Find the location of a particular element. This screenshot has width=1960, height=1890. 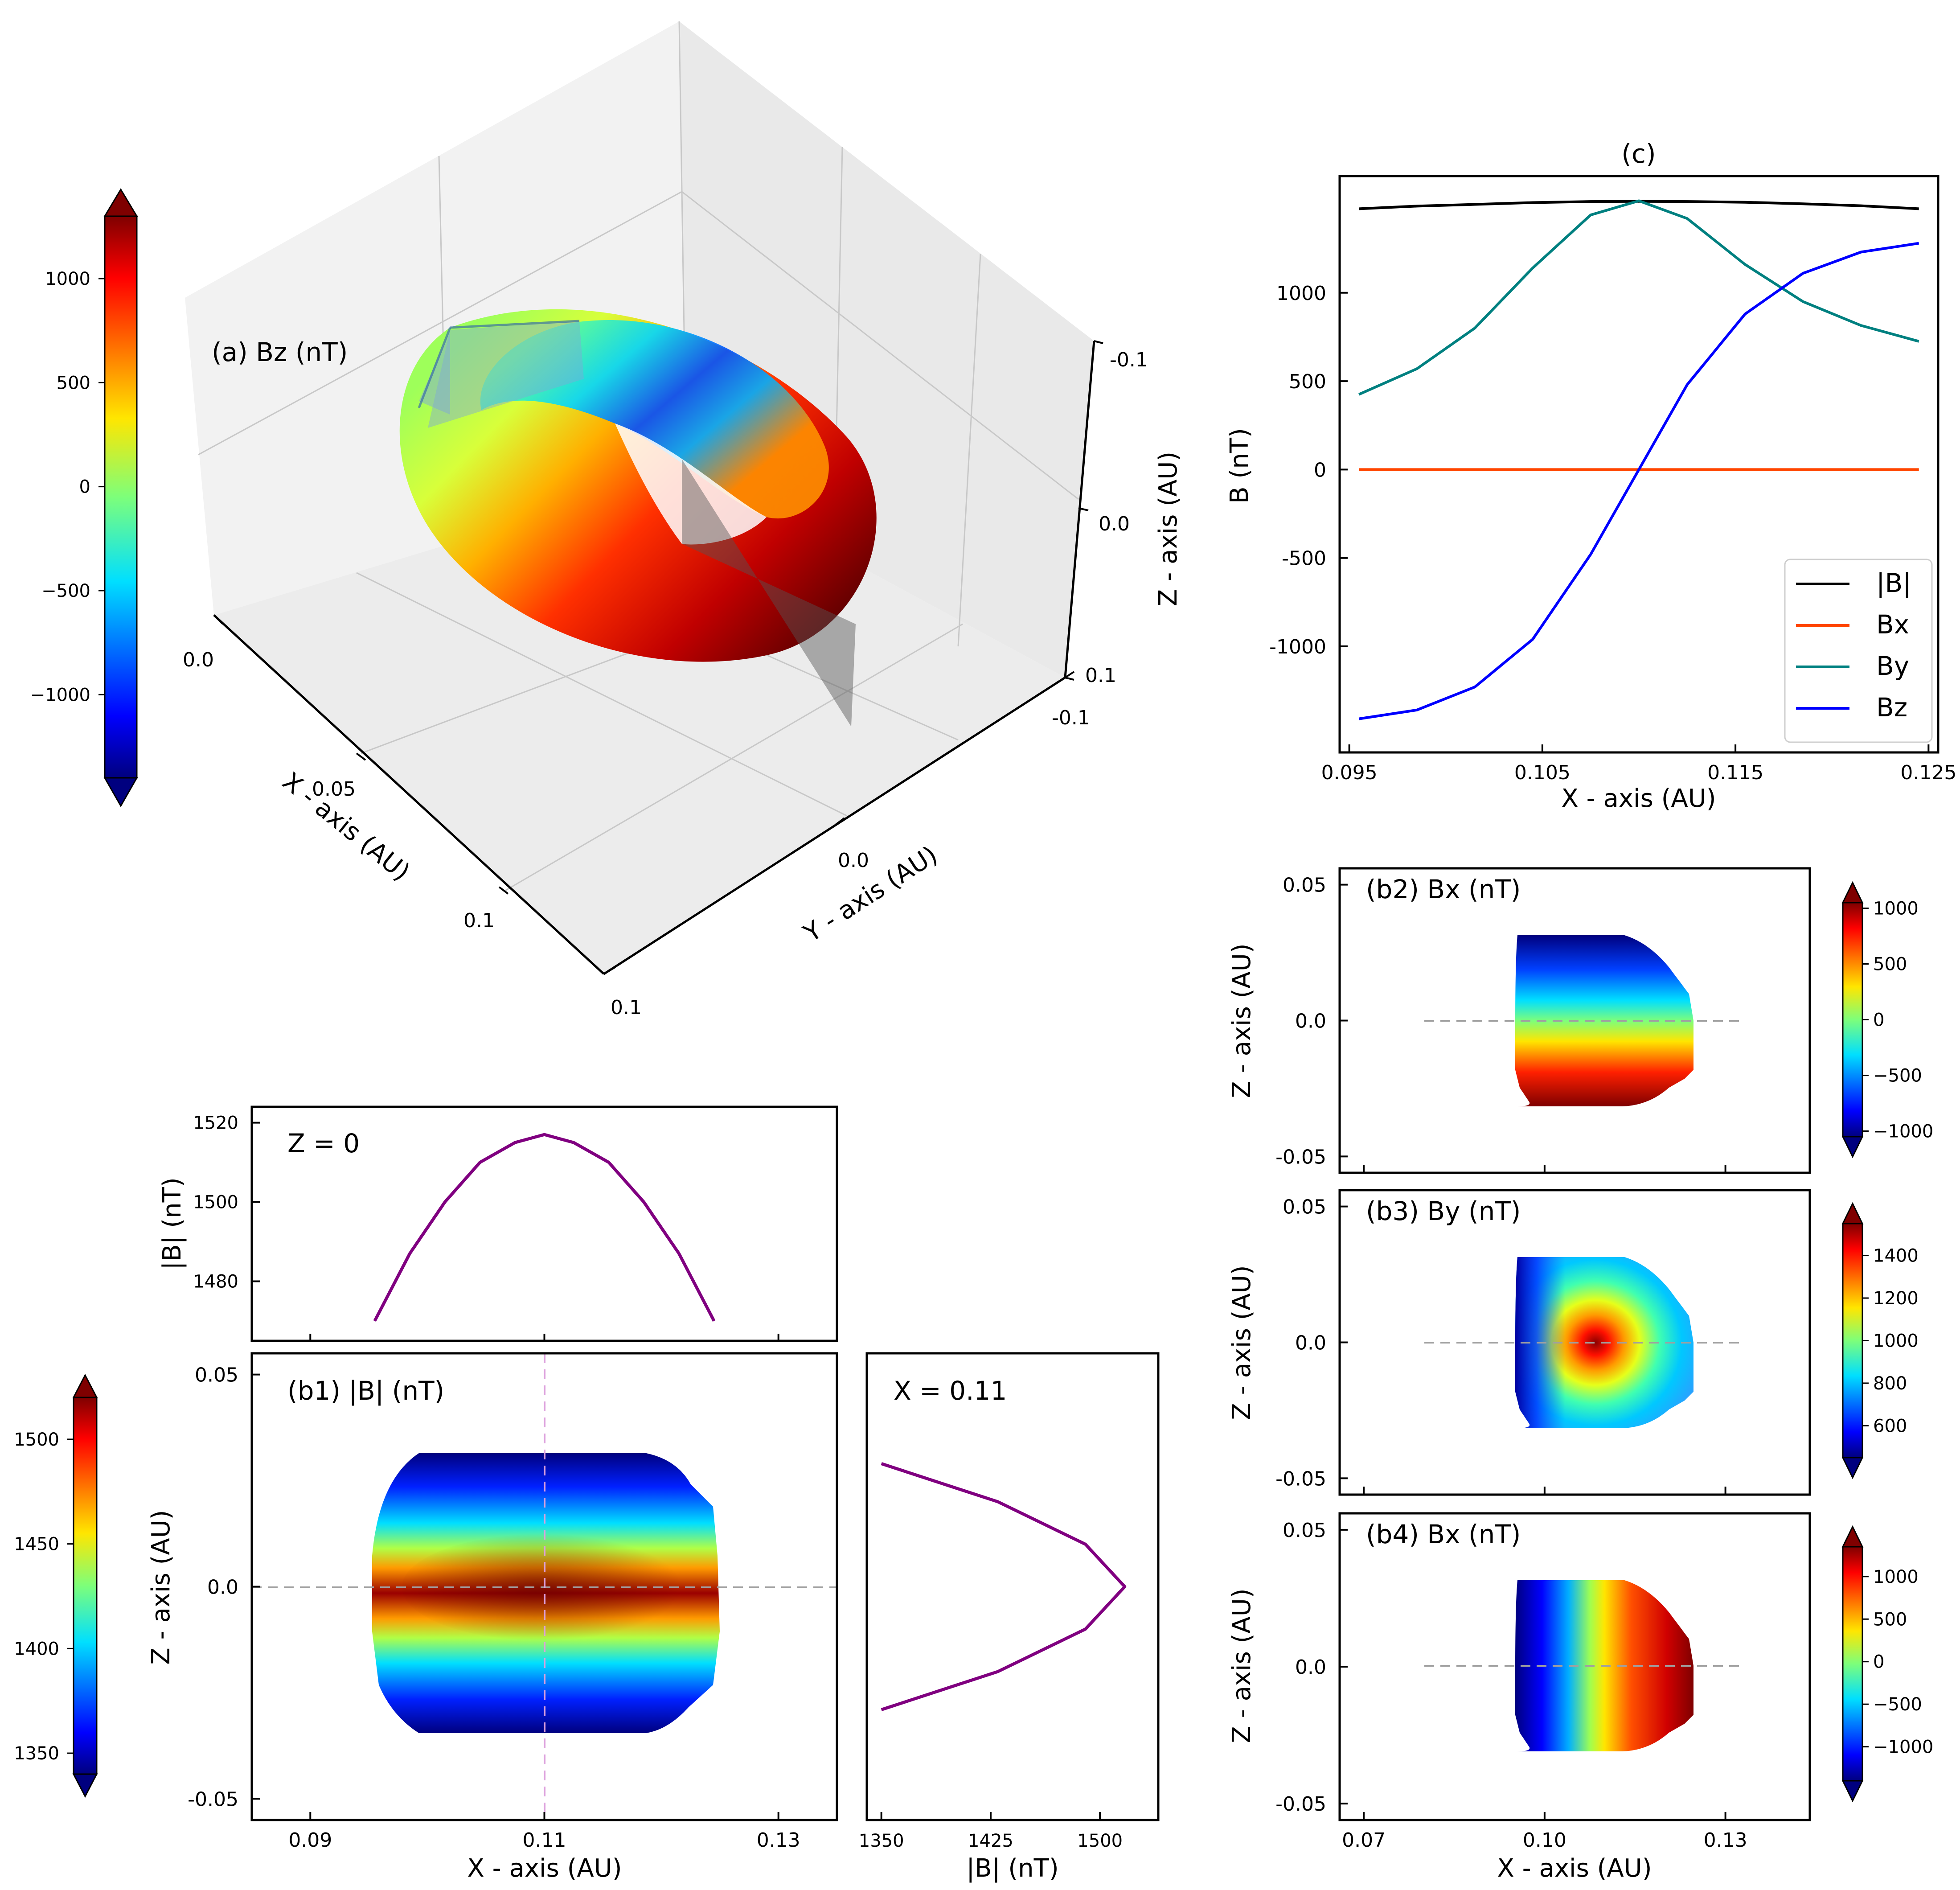

b1-cbar-ticks-label: 1450 is located at coordinates (36, 1544).